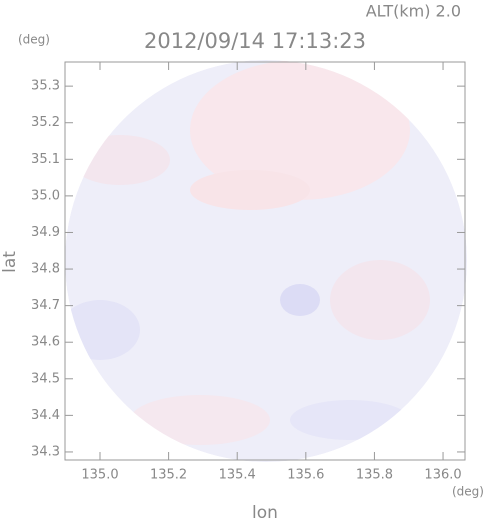  What do you see at coordinates (45, 415) in the screenshot?
I see `y-tick-label: 34.4` at bounding box center [45, 415].